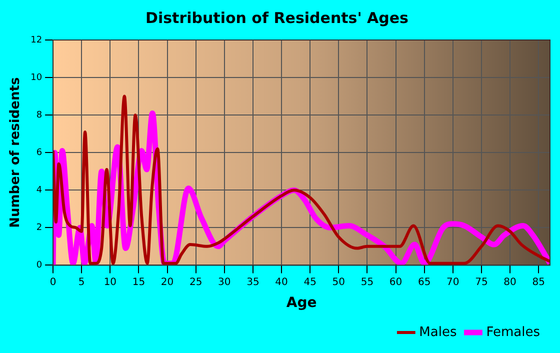 The height and width of the screenshot is (353, 560). What do you see at coordinates (53, 282) in the screenshot?
I see `x-tick-label: 0` at bounding box center [53, 282].